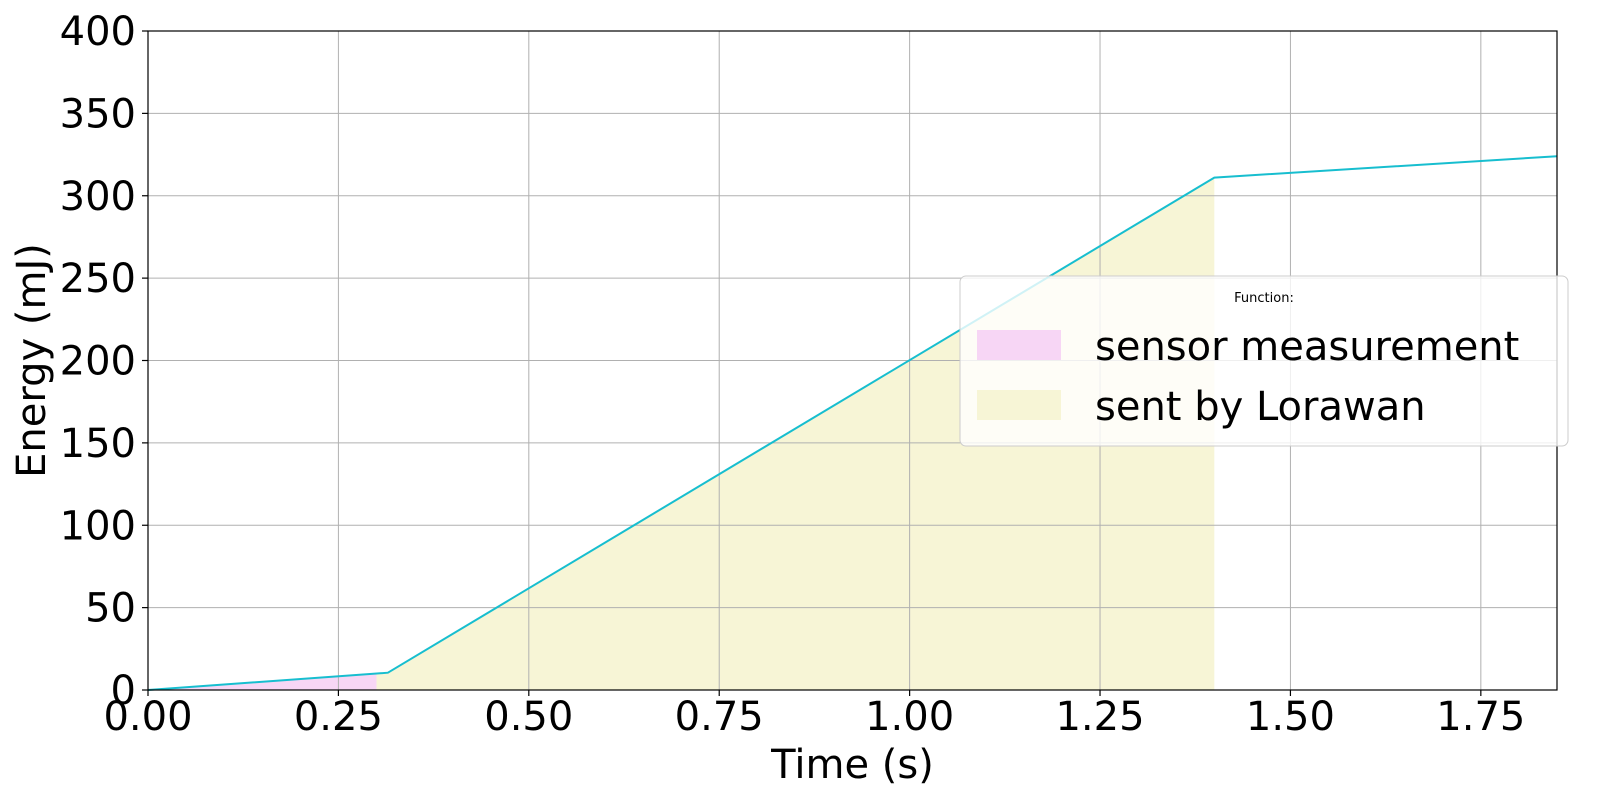 This screenshot has height=800, width=1600. What do you see at coordinates (32, 360) in the screenshot?
I see `y-axis-label: Energy (mJ)` at bounding box center [32, 360].